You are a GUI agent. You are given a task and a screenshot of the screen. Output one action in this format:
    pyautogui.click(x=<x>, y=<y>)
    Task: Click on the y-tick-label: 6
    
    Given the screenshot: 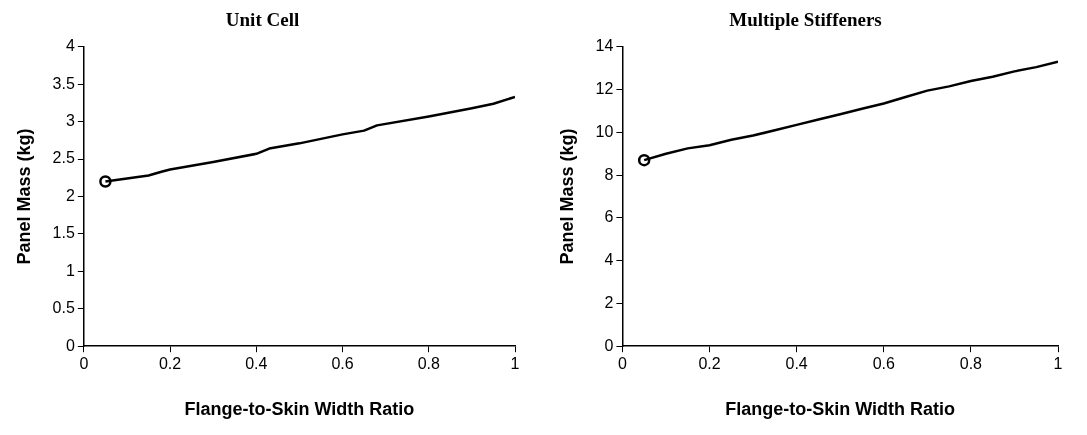 What is the action you would take?
    pyautogui.click(x=609, y=217)
    